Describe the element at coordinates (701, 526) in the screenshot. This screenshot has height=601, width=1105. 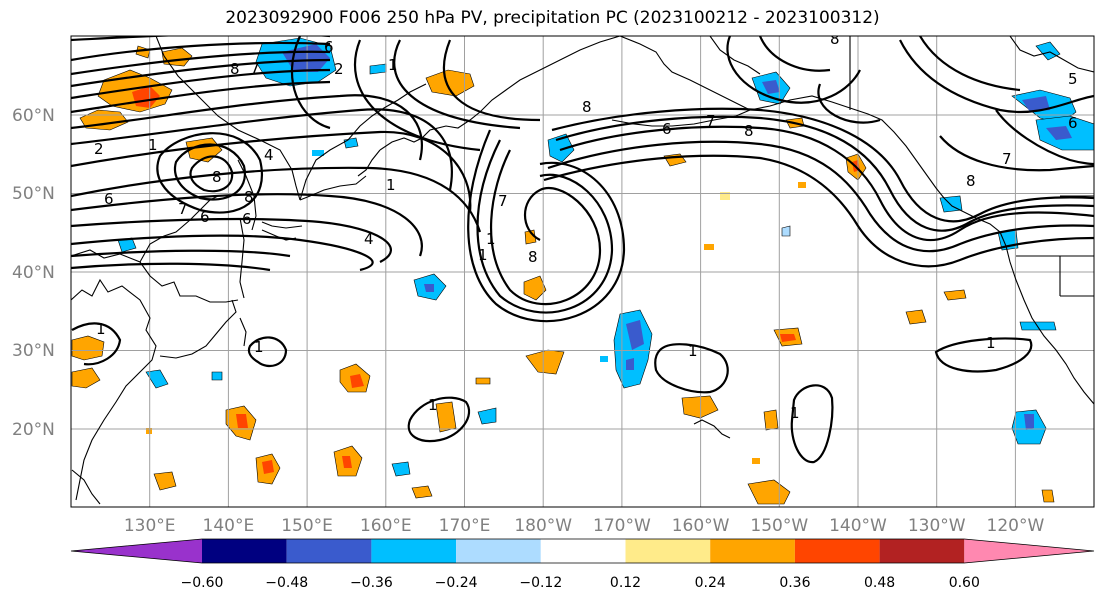
I see `lon-label: 160°W` at that location.